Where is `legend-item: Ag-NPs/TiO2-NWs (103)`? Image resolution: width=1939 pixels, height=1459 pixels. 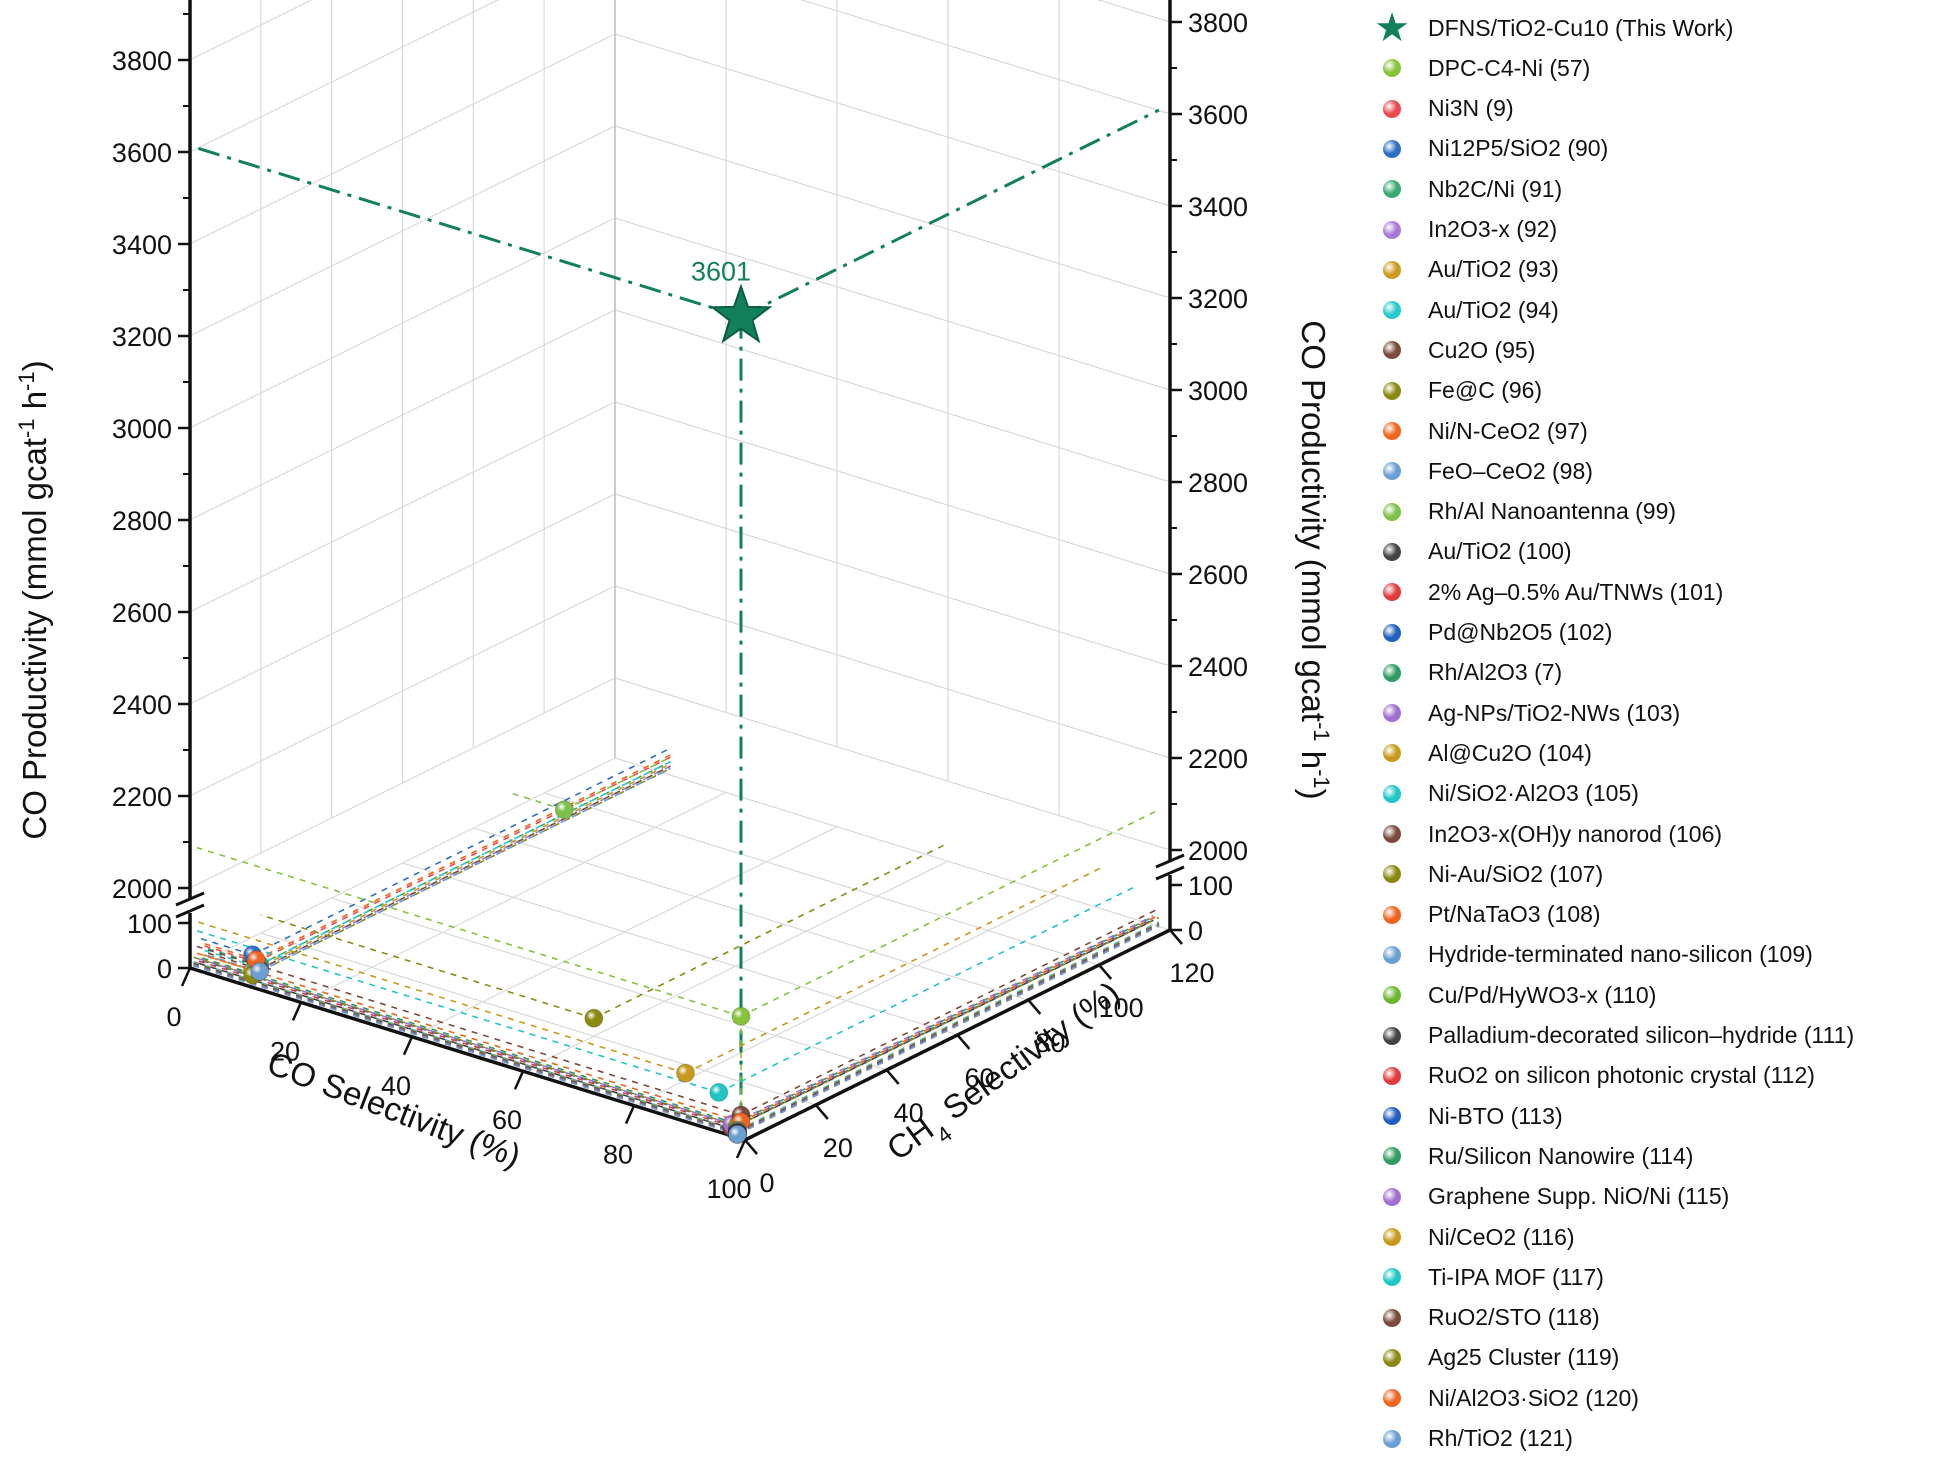
legend-item: Ag-NPs/TiO2-NWs (103) is located at coordinates (1525, 713).